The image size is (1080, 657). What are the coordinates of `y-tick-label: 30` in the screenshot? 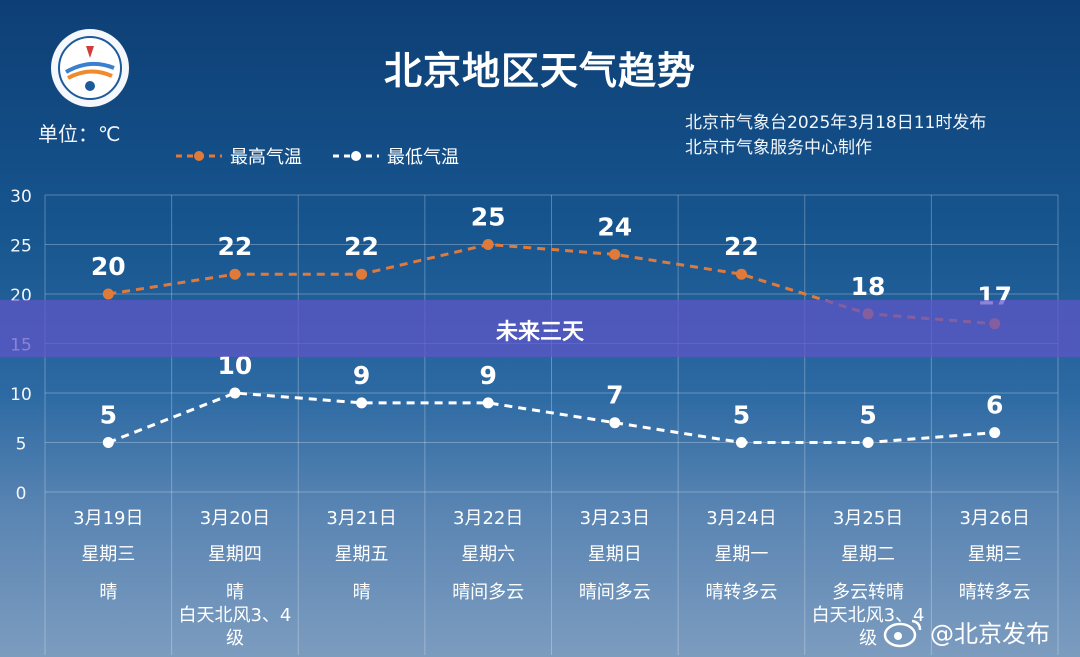 It's located at (21, 197).